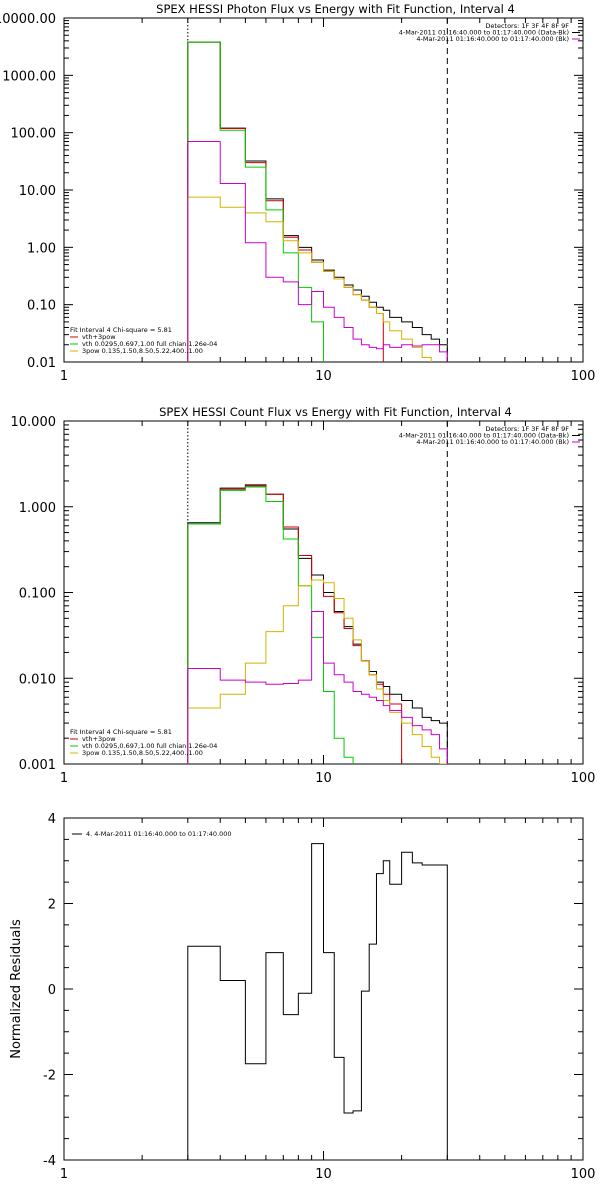 This screenshot has width=600, height=1200. I want to click on y-tick-label: -4, so click(49, 1161).